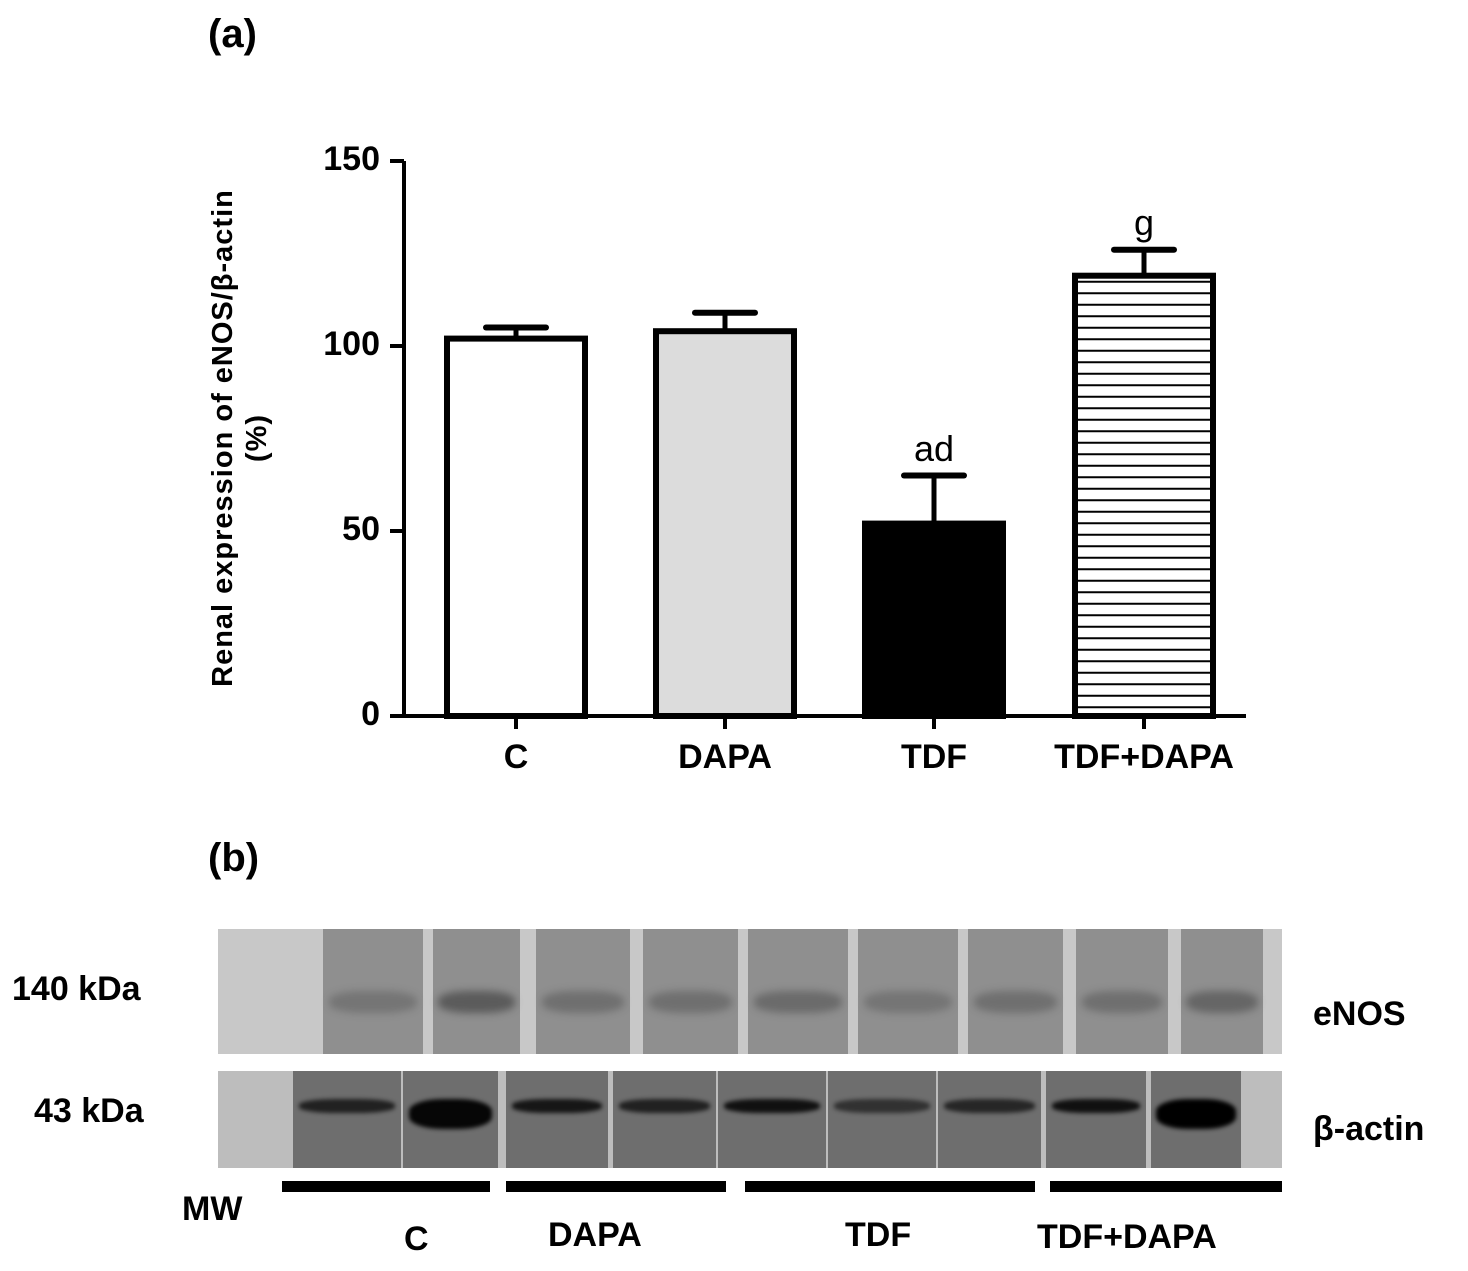 Image resolution: width=1468 pixels, height=1271 pixels. I want to click on y-tick-0: 0, so click(370, 714).